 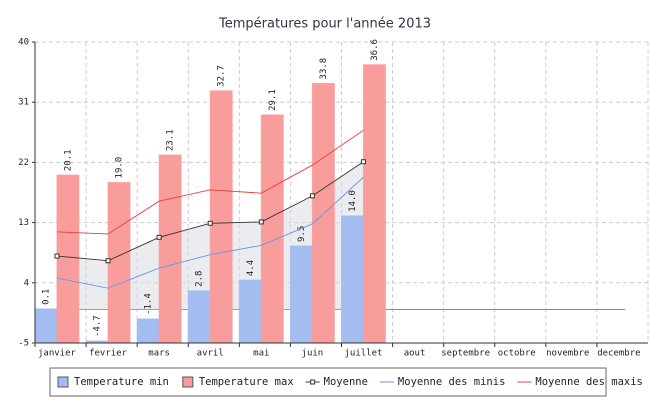 I want to click on data-label: 33.8, so click(x=324, y=69).